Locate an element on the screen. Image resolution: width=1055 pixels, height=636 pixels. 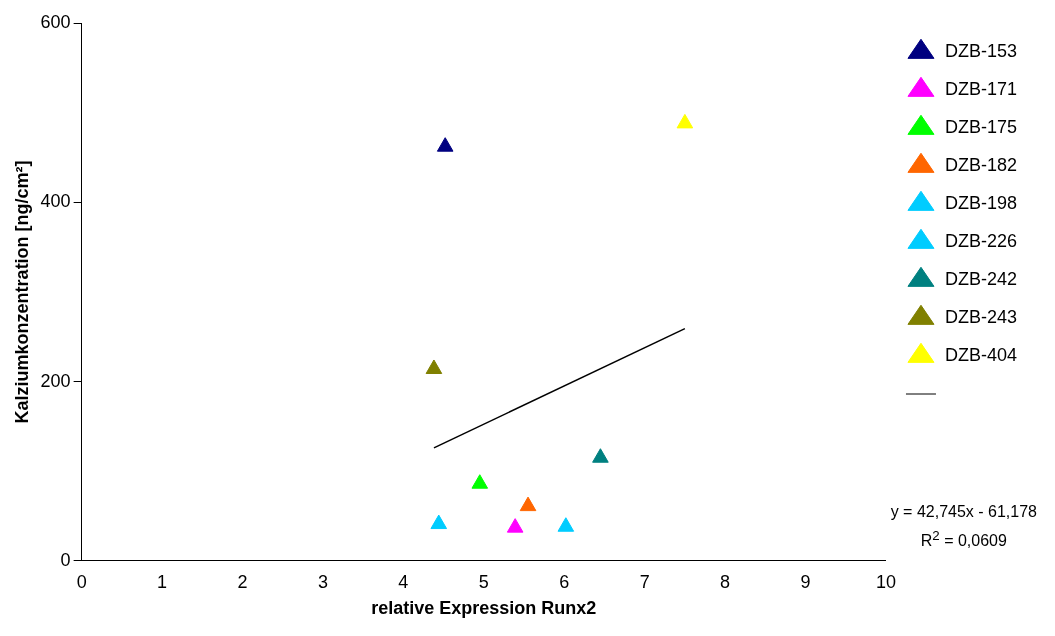
x-tick-label: 9 is located at coordinates (805, 581).